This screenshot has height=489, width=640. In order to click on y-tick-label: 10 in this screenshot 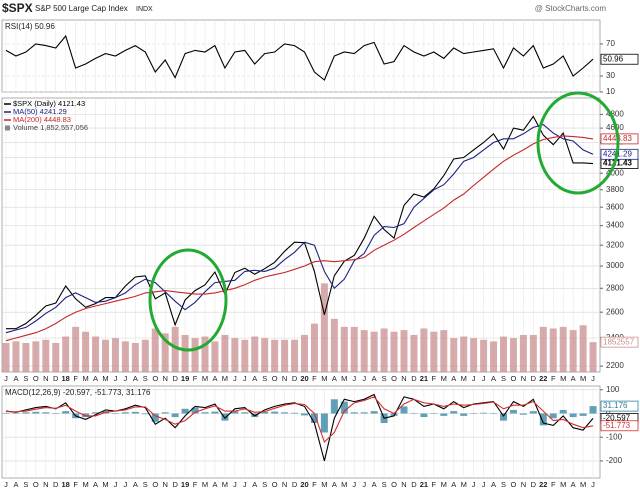, I will do `click(610, 91)`.